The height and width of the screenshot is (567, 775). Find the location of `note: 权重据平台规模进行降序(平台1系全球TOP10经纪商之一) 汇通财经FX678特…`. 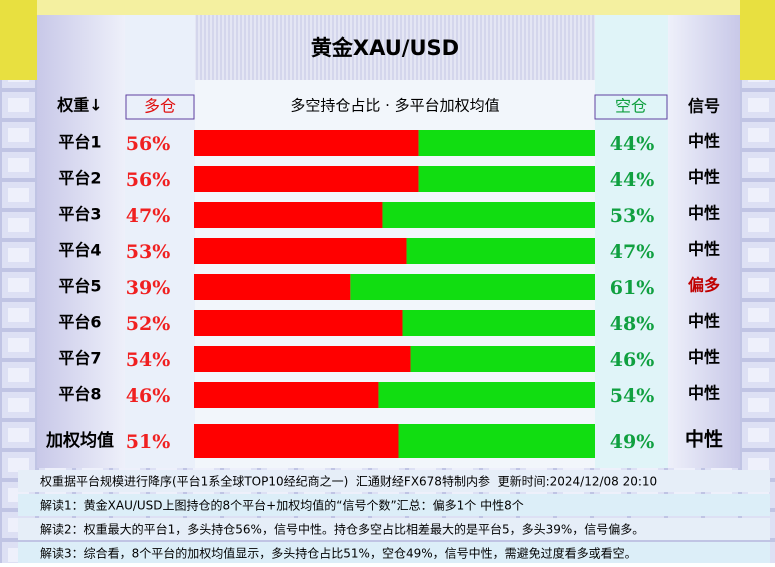

note: 权重据平台规模进行降序(平台1系全球TOP10经纪商之一) 汇通财经FX678特… is located at coordinates (348, 481).